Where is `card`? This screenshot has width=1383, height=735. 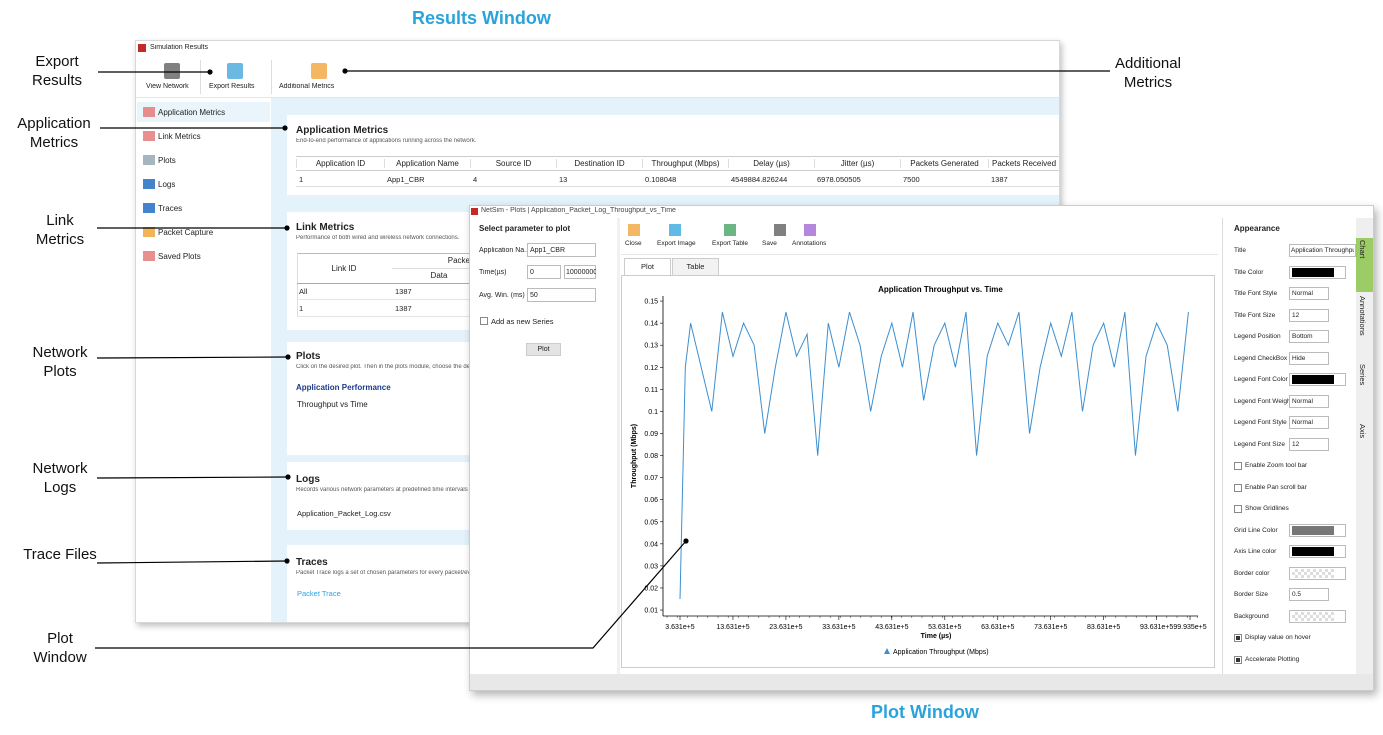 card is located at coordinates (673, 155).